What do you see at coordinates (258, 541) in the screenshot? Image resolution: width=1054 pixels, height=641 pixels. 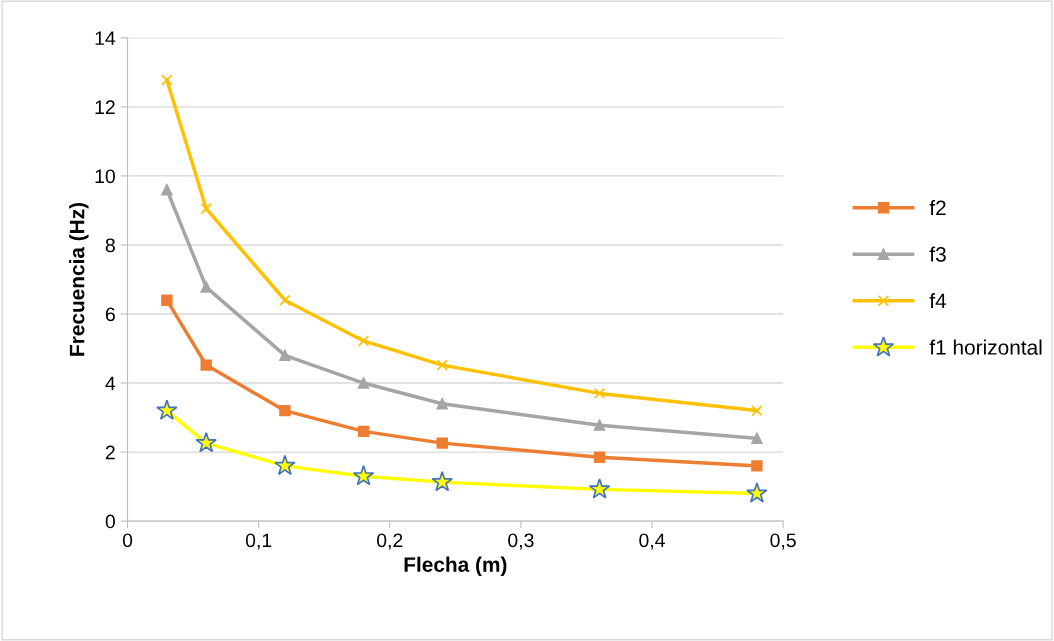 I see `x-tick-label: 0,1` at bounding box center [258, 541].